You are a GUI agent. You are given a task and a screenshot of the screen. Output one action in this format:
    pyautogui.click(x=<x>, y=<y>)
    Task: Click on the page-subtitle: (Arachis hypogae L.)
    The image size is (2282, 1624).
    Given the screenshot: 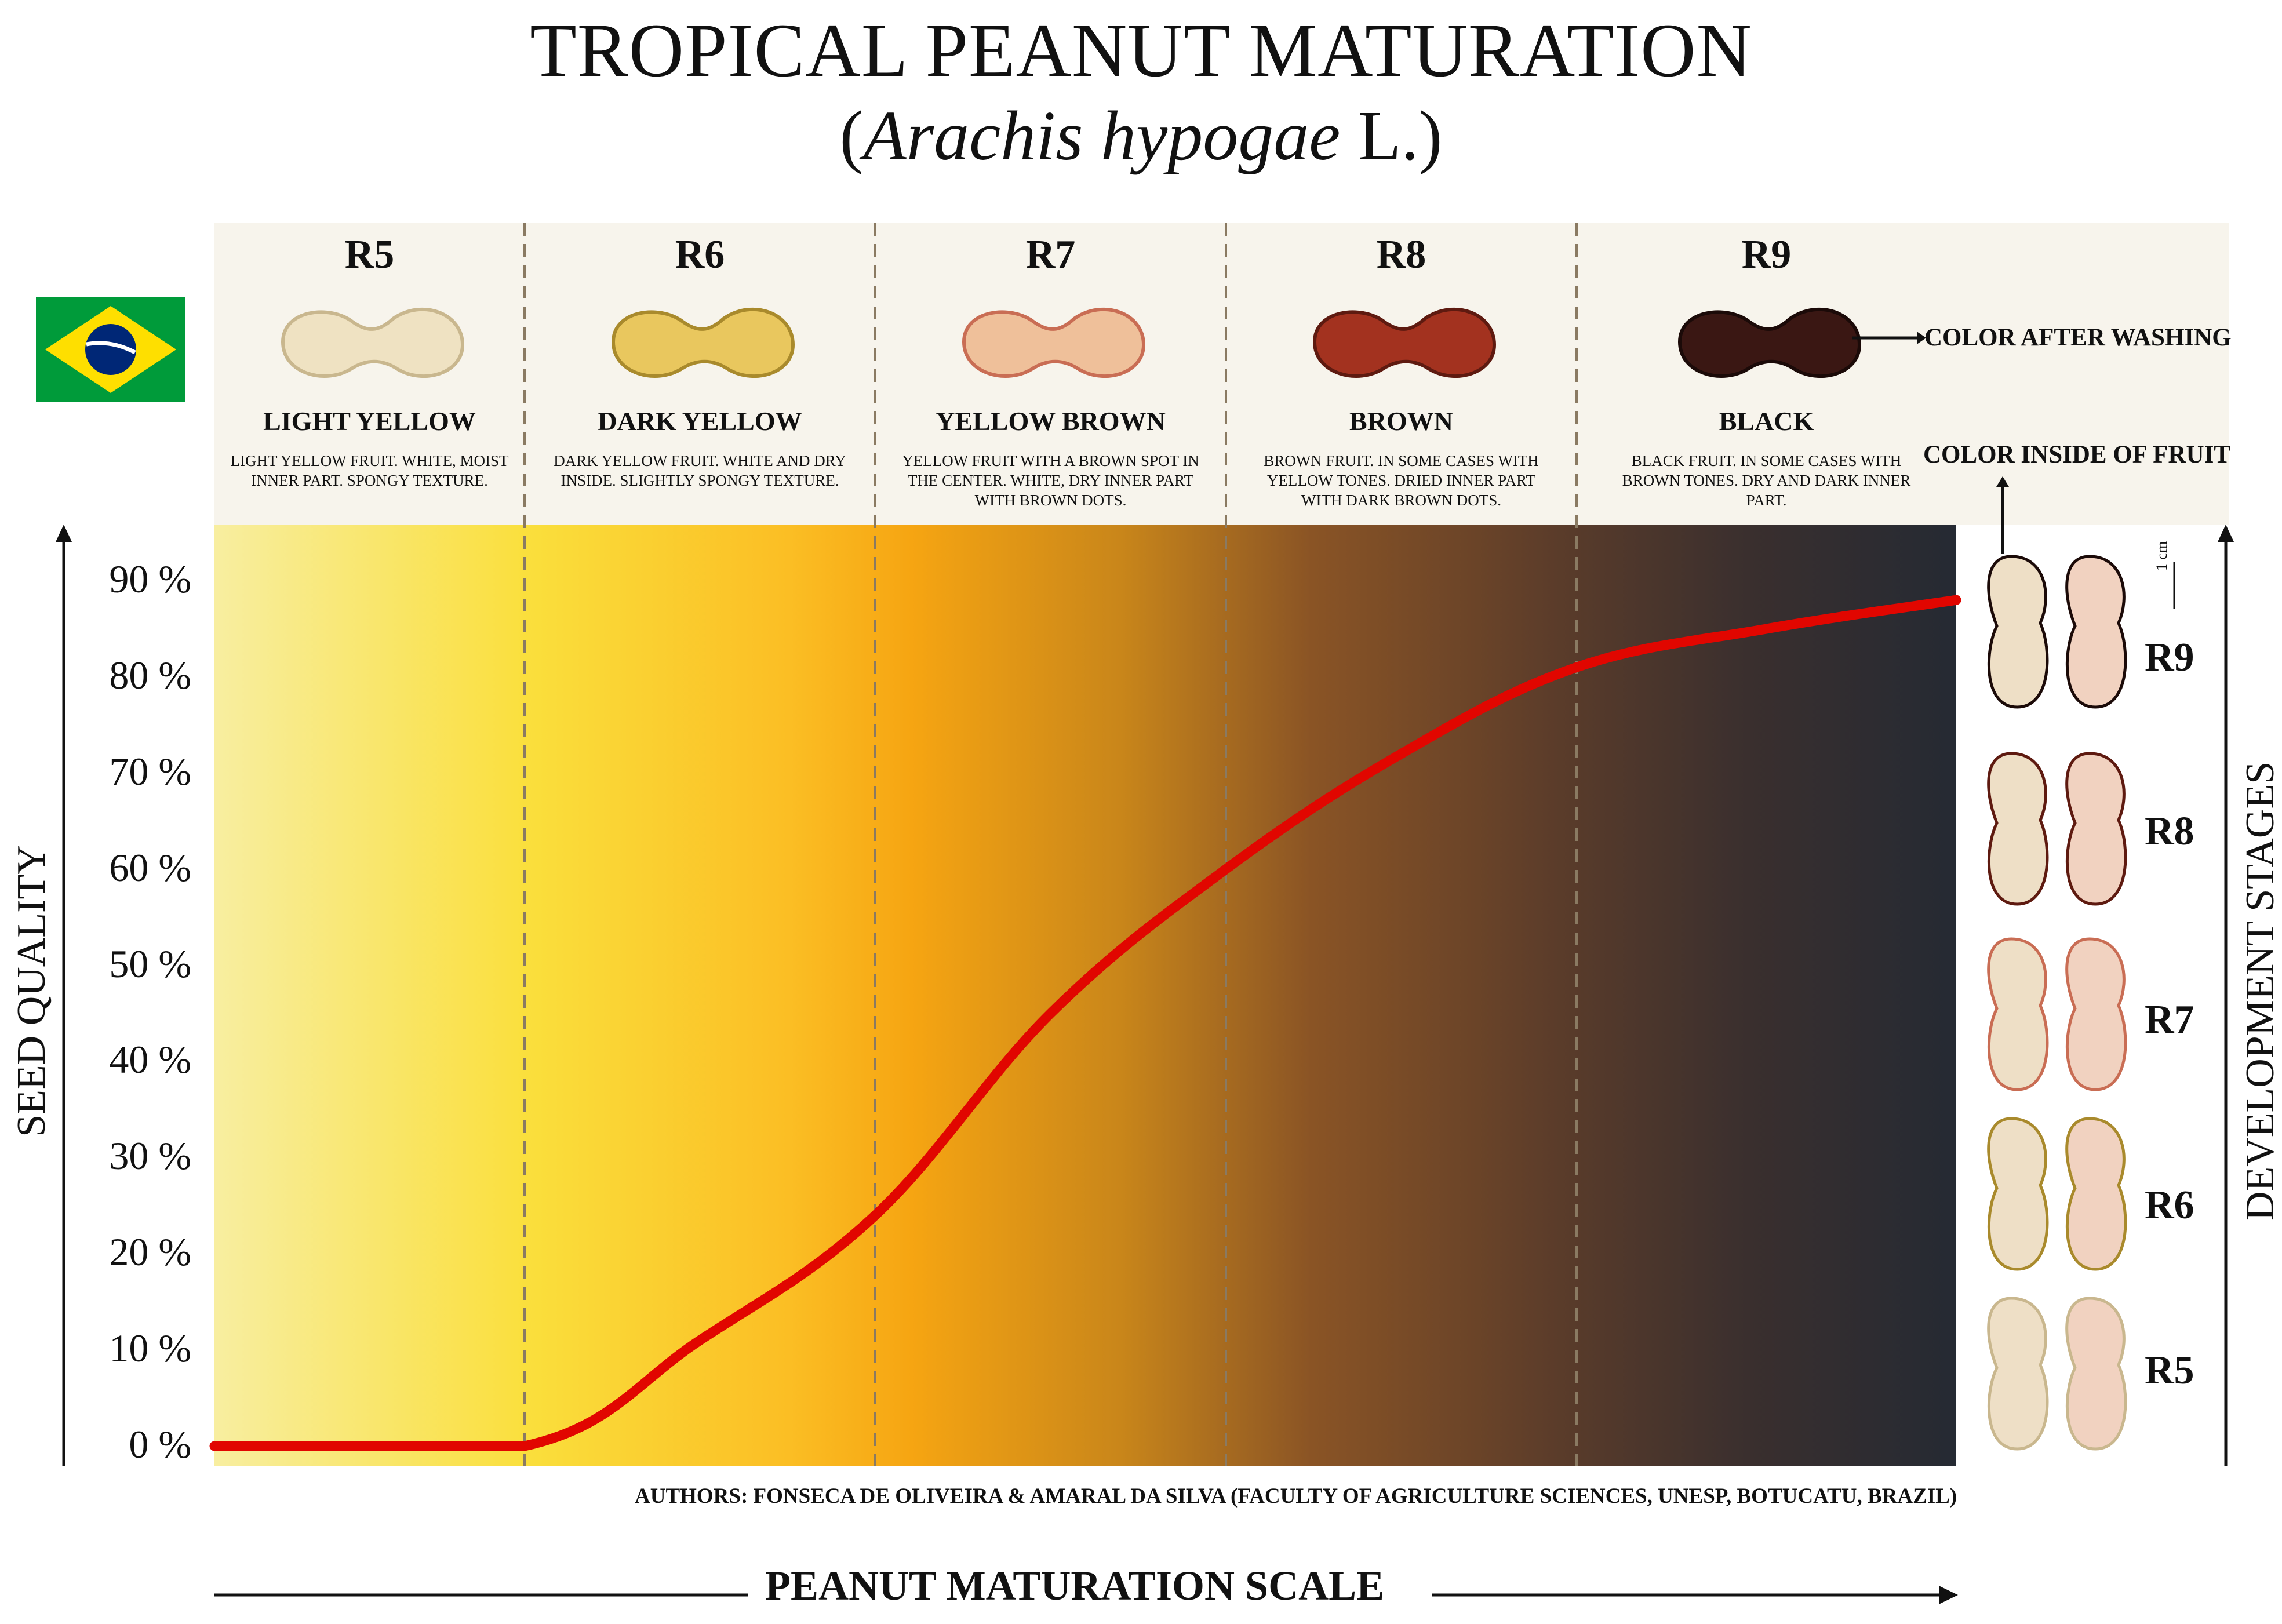 What is the action you would take?
    pyautogui.click(x=1141, y=136)
    